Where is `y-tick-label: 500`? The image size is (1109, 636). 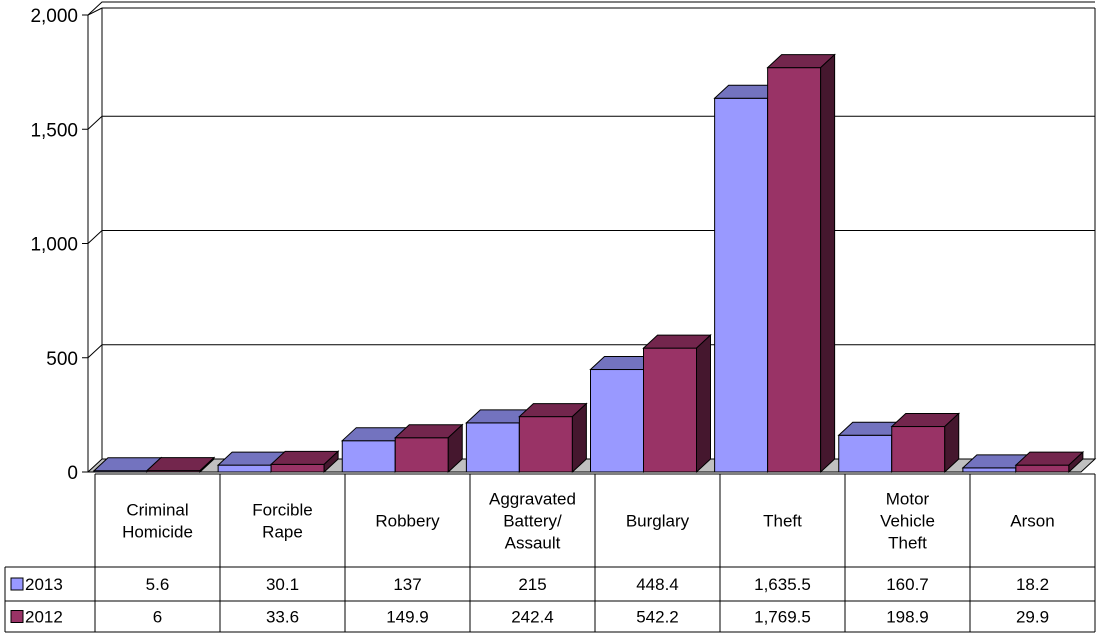 y-tick-label: 500 is located at coordinates (62, 359).